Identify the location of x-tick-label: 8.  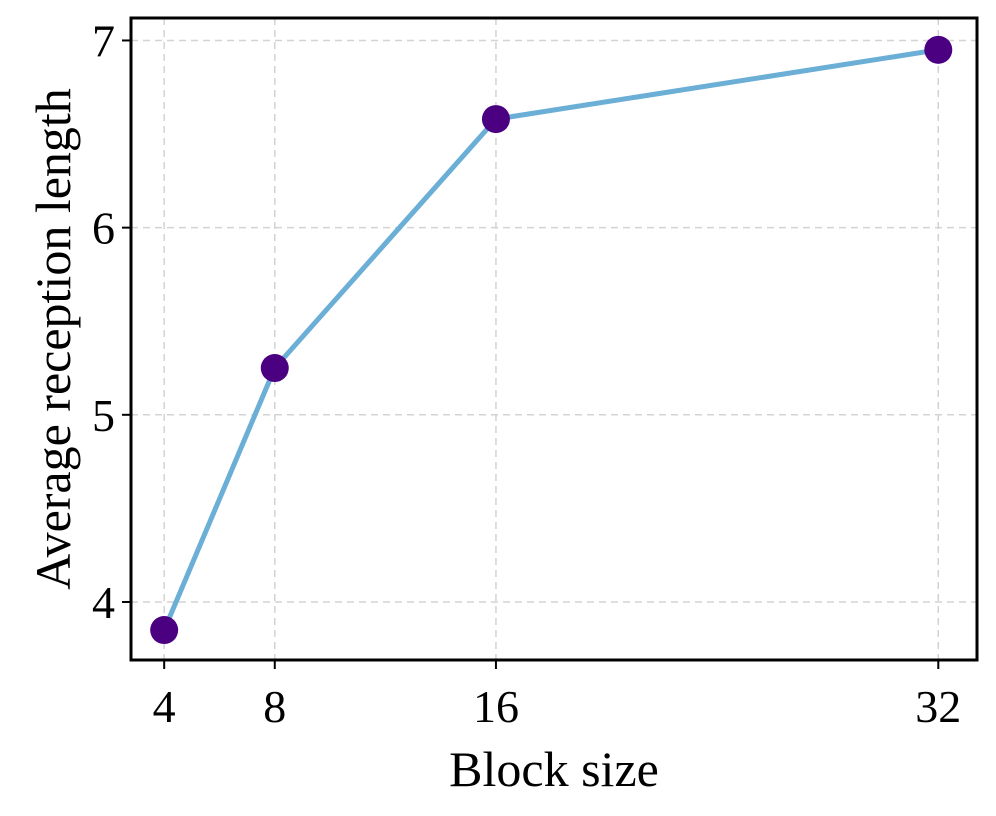
(274, 706).